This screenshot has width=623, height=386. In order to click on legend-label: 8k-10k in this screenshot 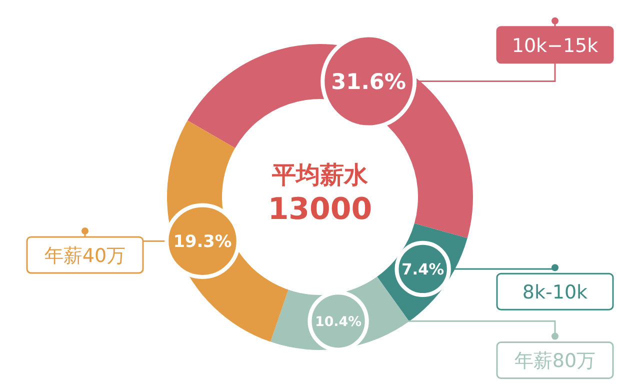, I will do `click(555, 293)`.